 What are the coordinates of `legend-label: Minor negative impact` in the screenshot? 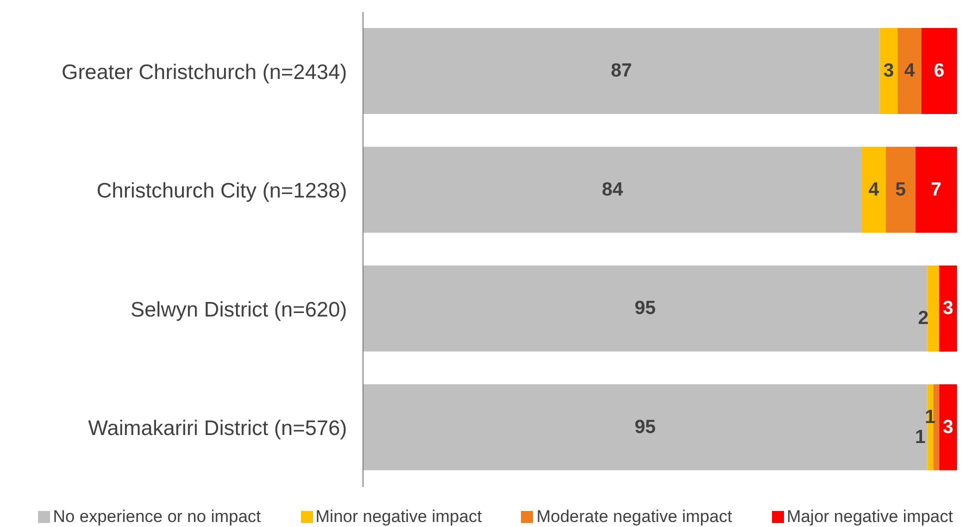 It's located at (398, 517).